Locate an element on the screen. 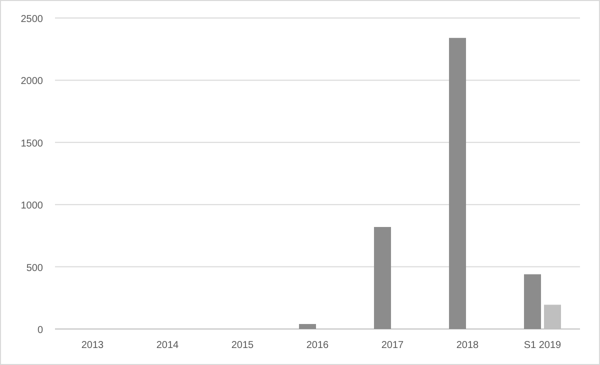 This screenshot has width=600, height=365. x-tick-label: 2016 is located at coordinates (318, 345).